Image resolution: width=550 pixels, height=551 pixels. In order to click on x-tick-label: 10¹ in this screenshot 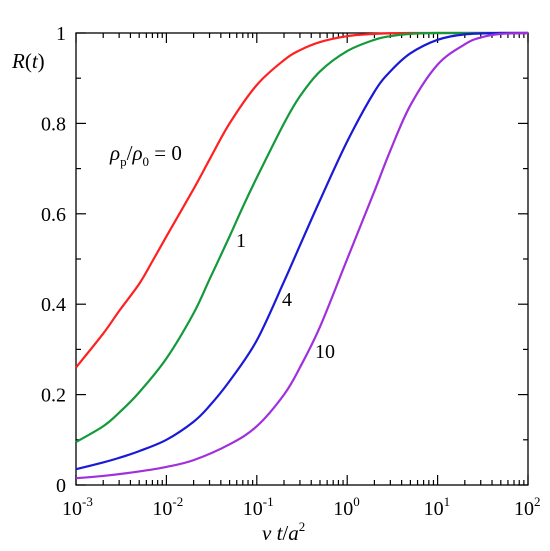, I will do `click(437, 507)`.